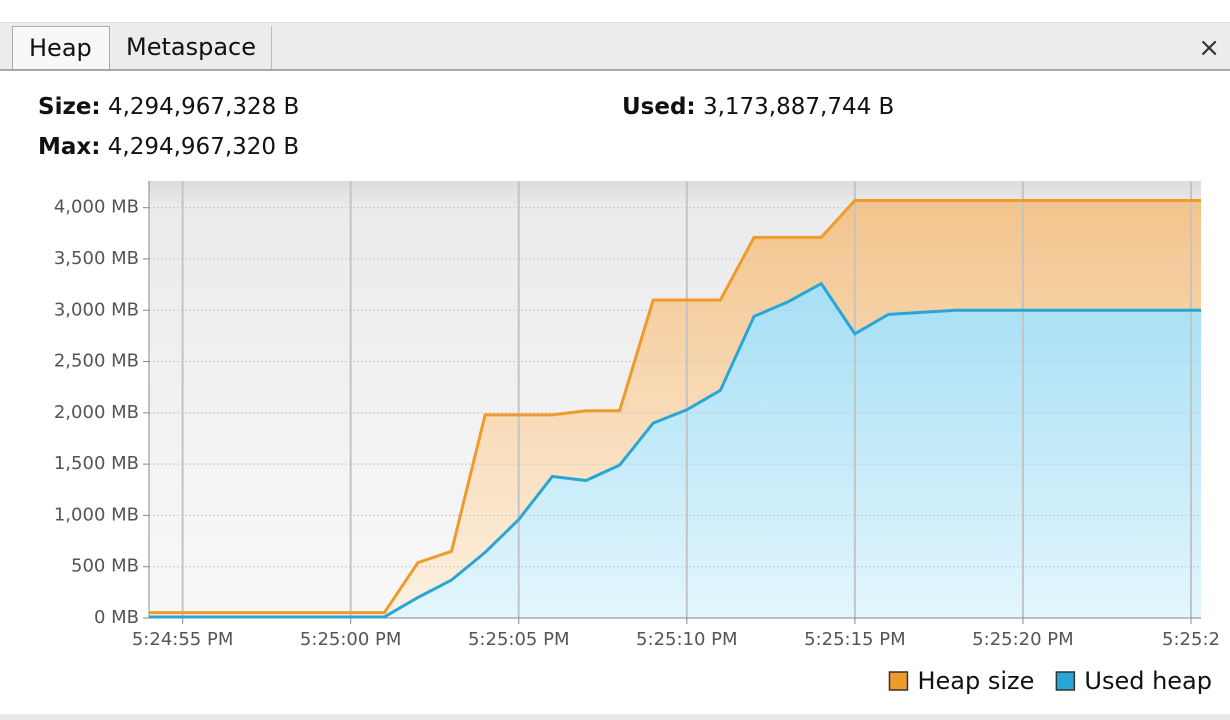 The image size is (1230, 720). Describe the element at coordinates (855, 639) in the screenshot. I see `x-tick-label: 5:25:15 PM` at that location.